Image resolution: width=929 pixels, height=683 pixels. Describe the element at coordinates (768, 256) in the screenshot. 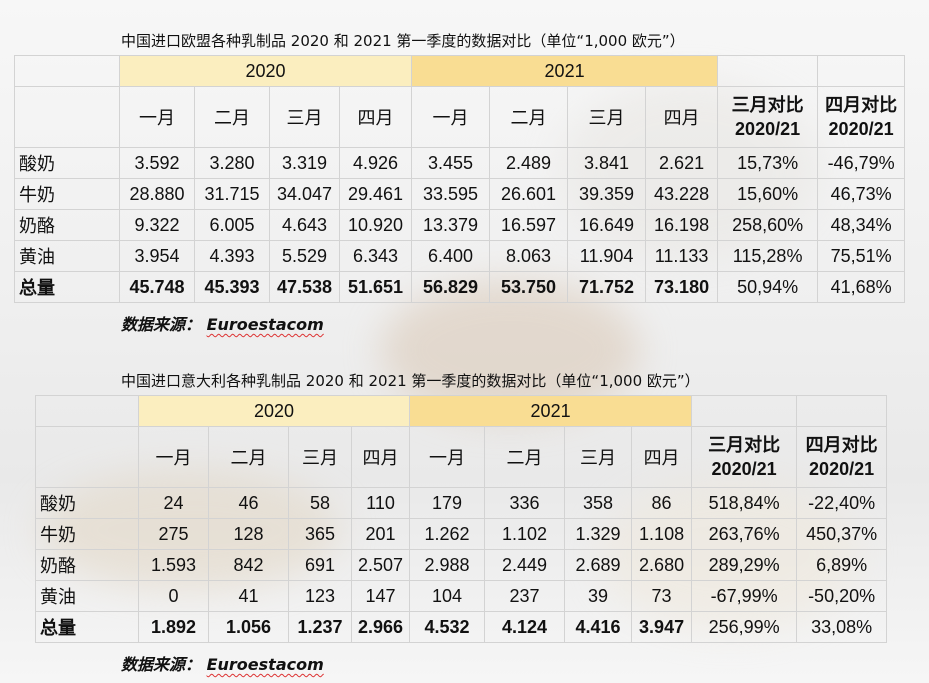

I see `compare-cell: 115,28%` at that location.